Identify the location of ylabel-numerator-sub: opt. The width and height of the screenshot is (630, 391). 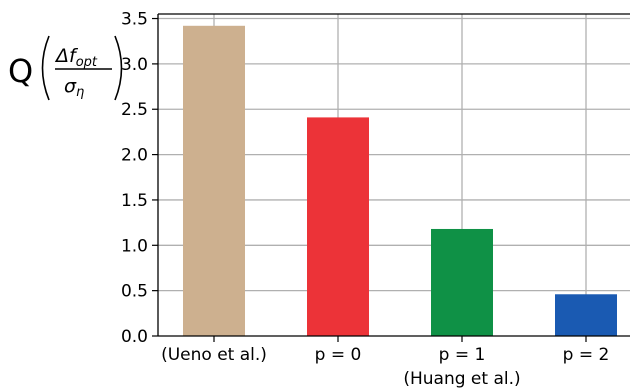
(87, 62).